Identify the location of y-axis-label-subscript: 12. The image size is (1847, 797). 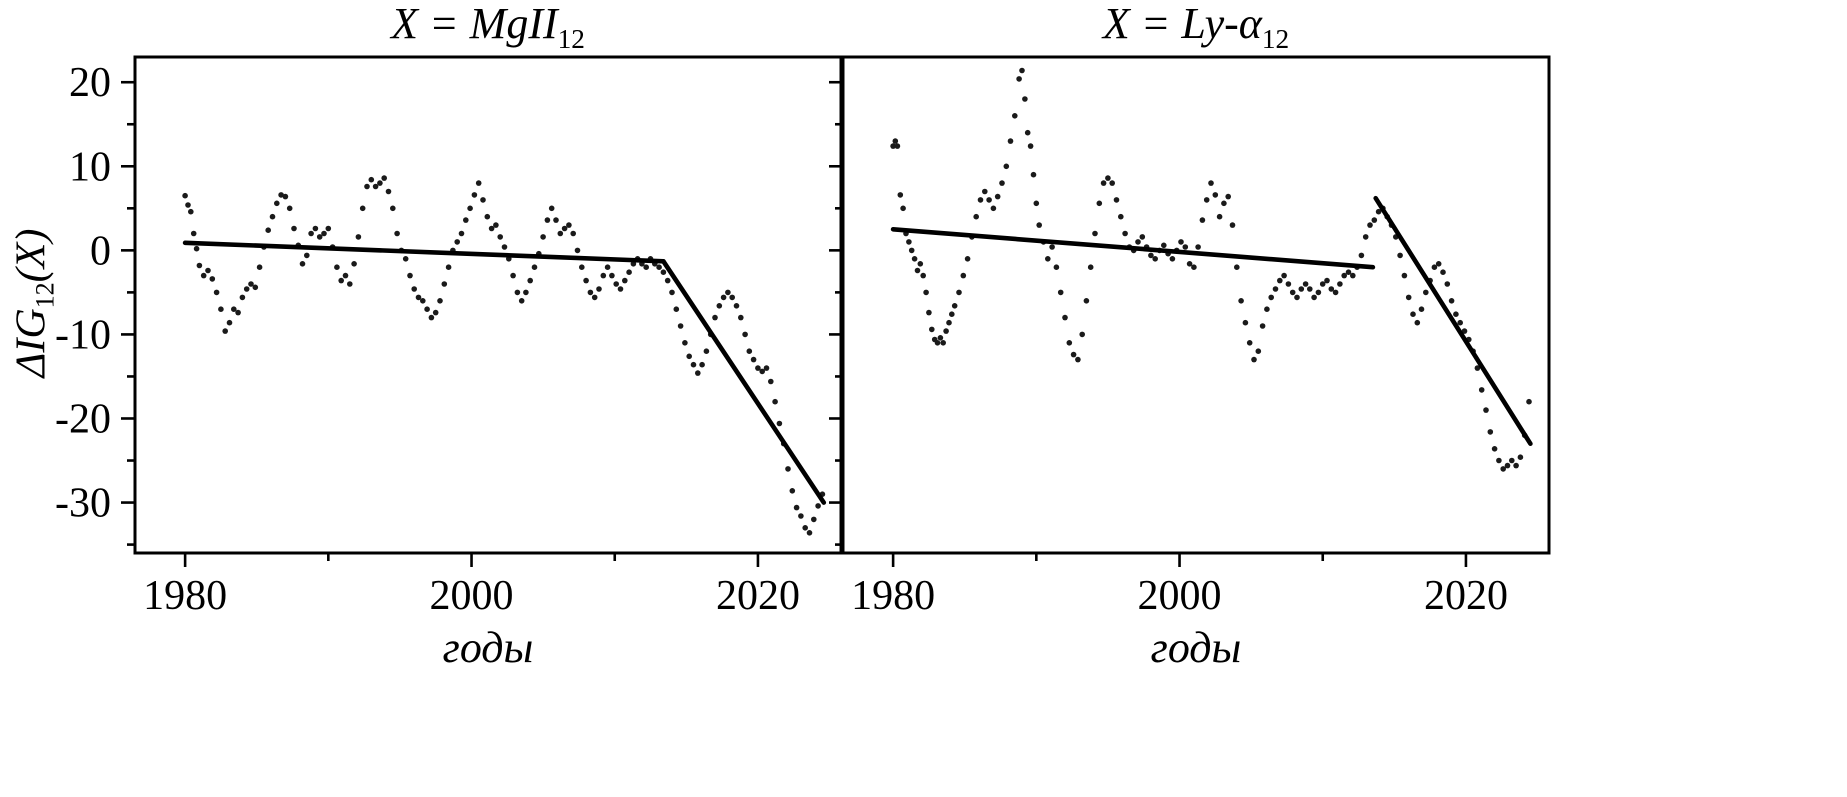
(45, 295).